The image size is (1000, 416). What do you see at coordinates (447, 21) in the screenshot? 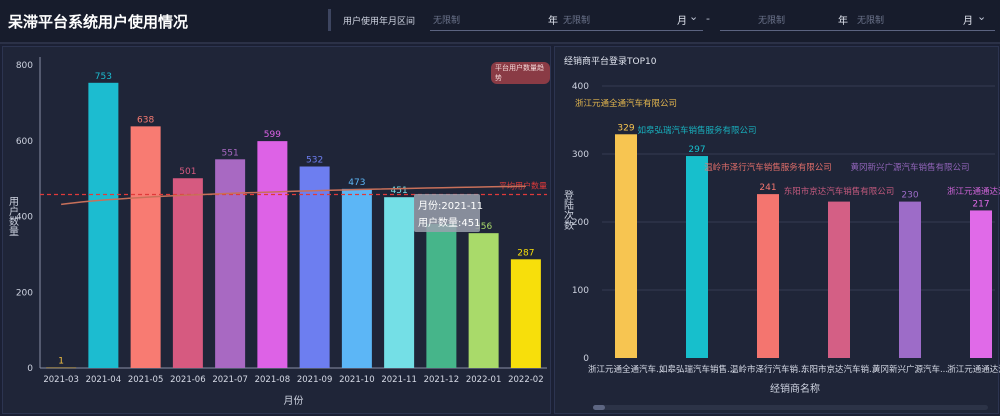
I see `start-year-placeholder: 无限制` at bounding box center [447, 21].